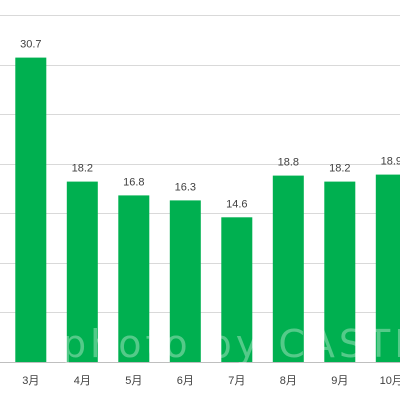 This screenshot has width=400, height=400. What do you see at coordinates (390, 381) in the screenshot?
I see `category-label: 10月` at bounding box center [390, 381].